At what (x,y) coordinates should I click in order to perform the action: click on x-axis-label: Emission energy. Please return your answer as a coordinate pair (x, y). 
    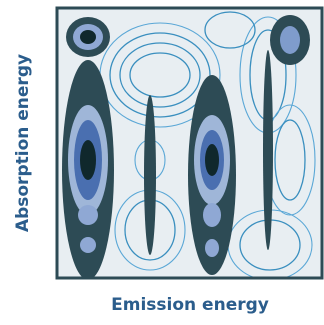
    Looking at the image, I should click on (190, 305).